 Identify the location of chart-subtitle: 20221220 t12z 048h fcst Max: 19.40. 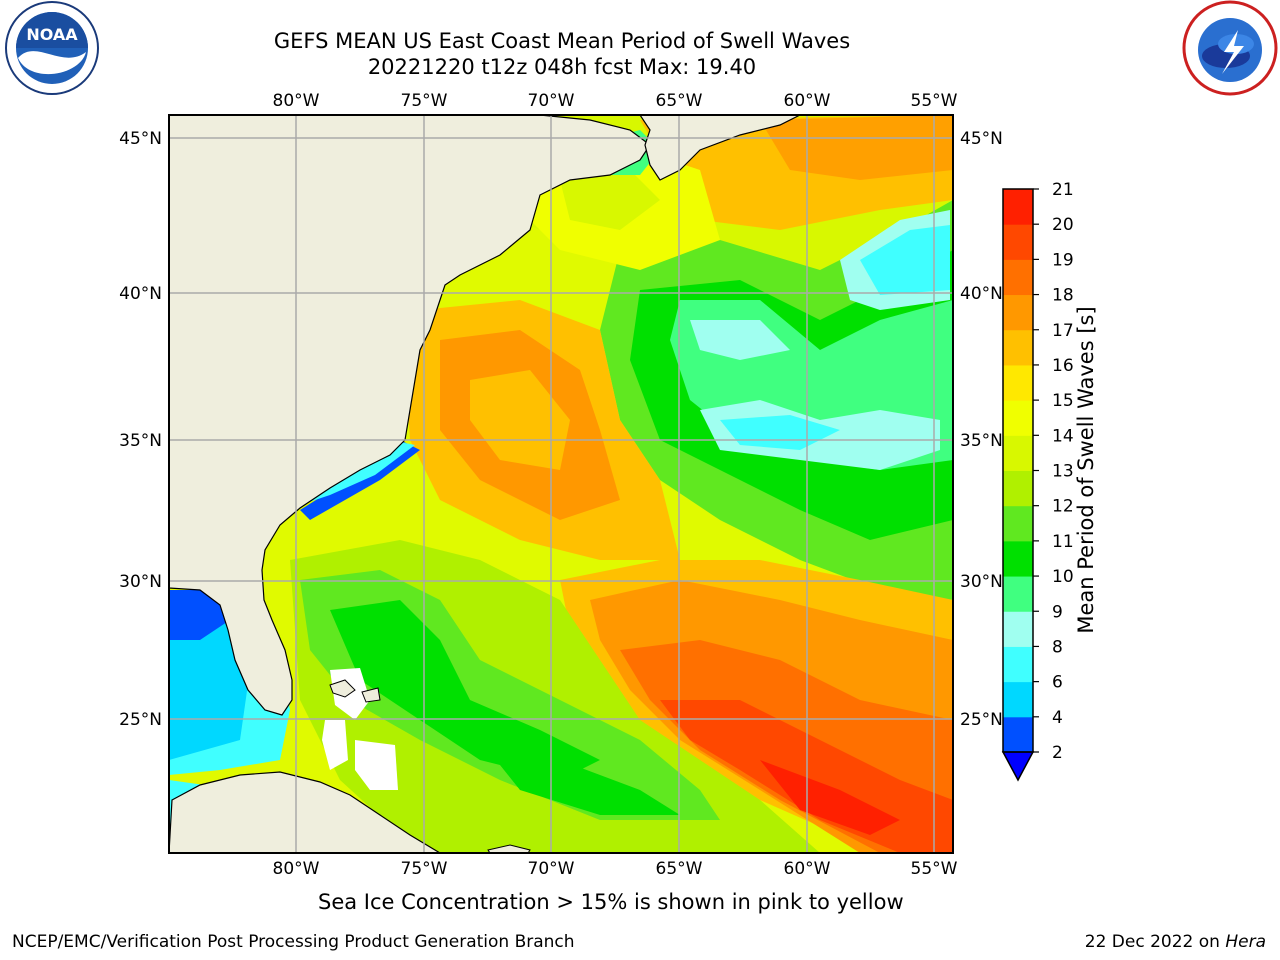
(562, 67).